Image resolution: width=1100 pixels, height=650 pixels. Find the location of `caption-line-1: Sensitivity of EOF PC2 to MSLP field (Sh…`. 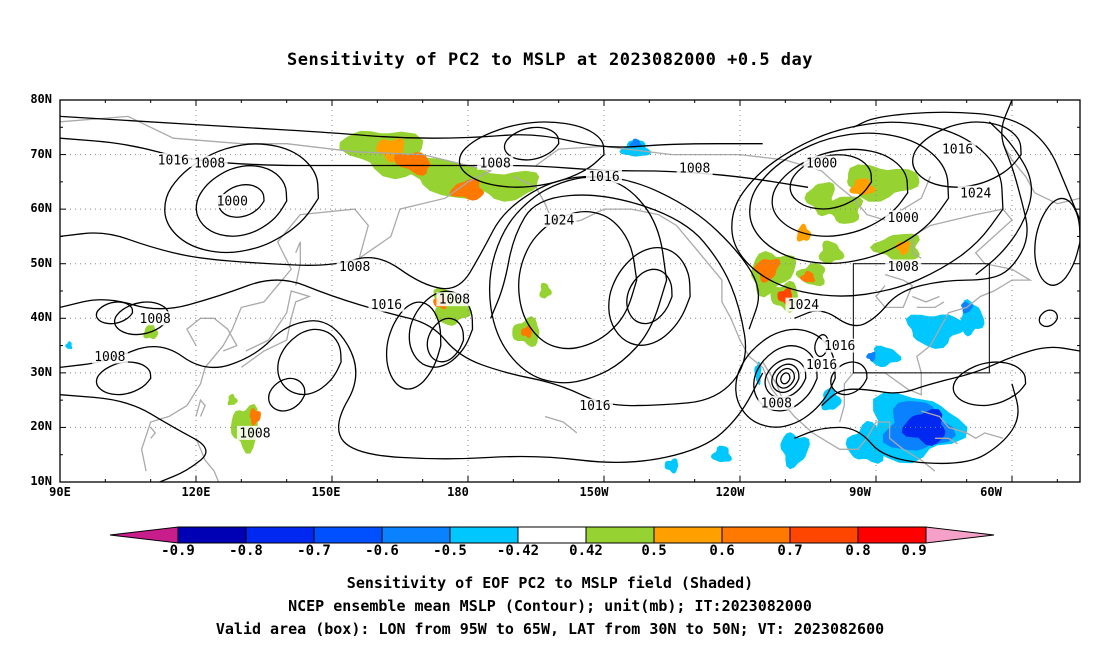

caption-line-1: Sensitivity of EOF PC2 to MSLP field (Sh… is located at coordinates (550, 583).